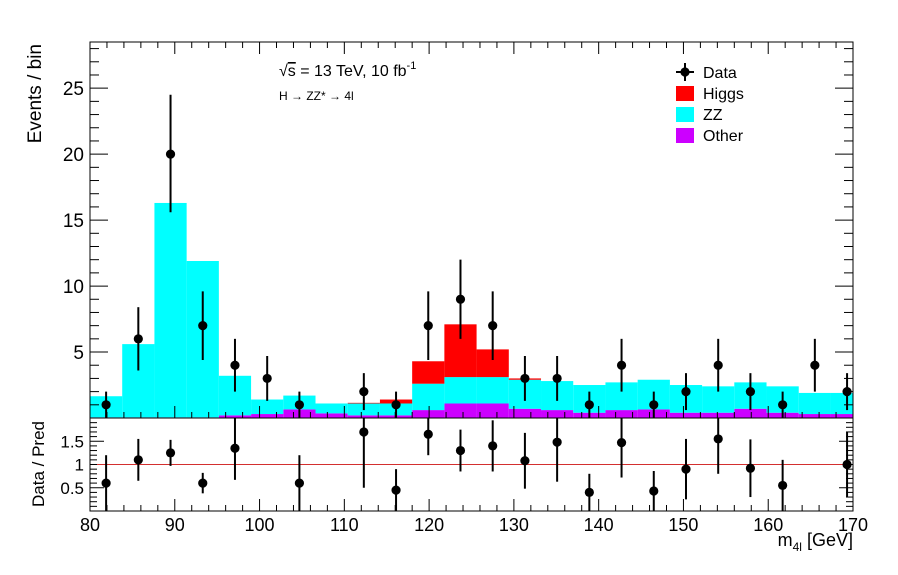 Image resolution: width=898 pixels, height=575 pixels. What do you see at coordinates (73, 287) in the screenshot?
I see `main-y-tick-label: 10` at bounding box center [73, 287].